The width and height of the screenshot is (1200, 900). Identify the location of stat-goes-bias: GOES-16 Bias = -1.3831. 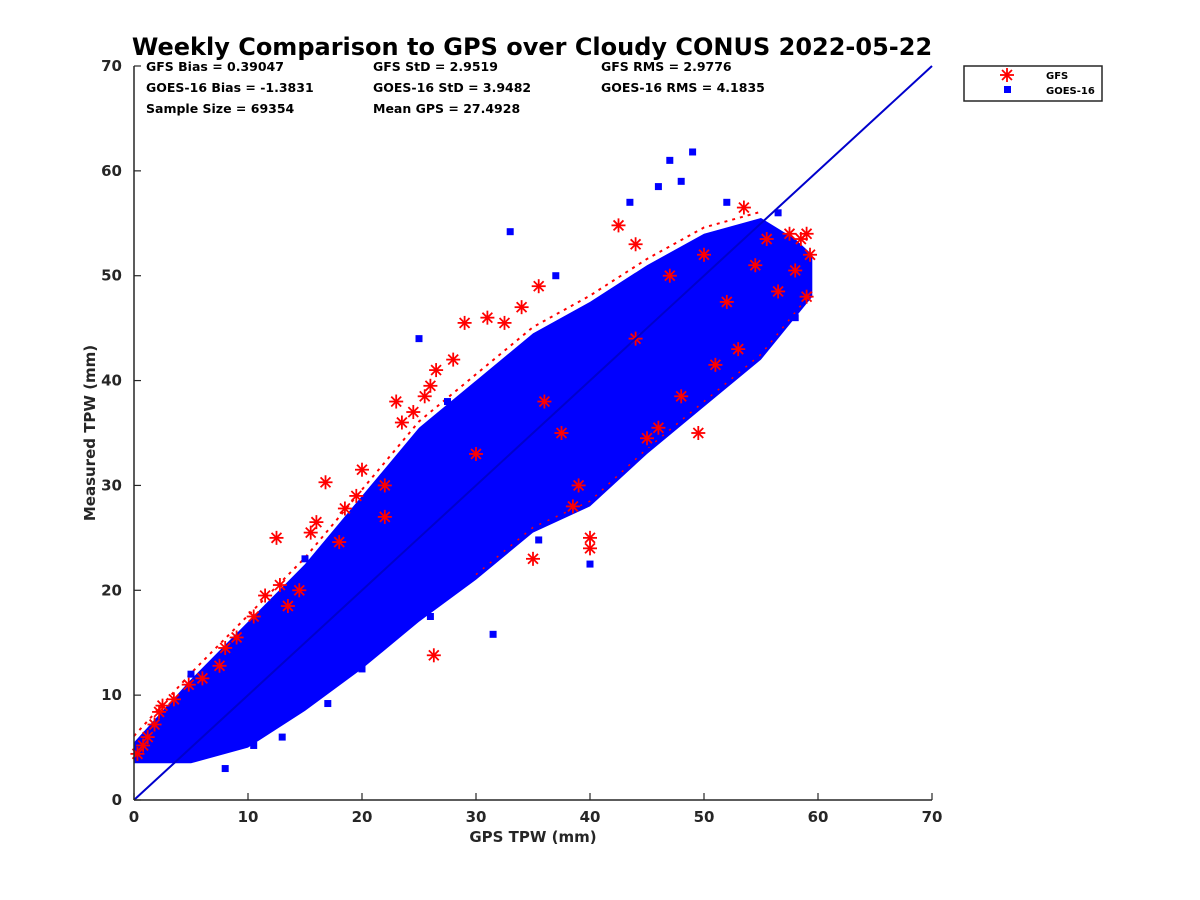
(230, 87).